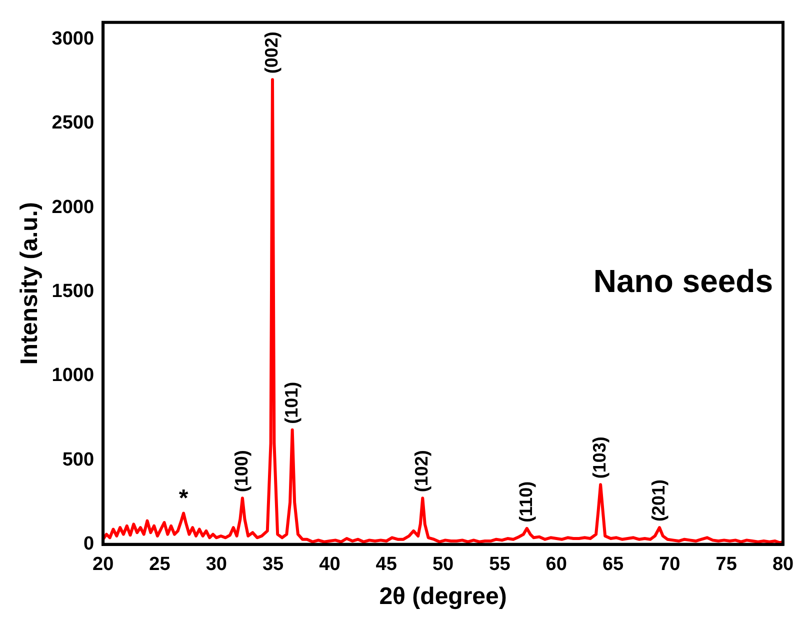 This screenshot has width=805, height=628. What do you see at coordinates (556, 565) in the screenshot?
I see `x-tick-label: 60` at bounding box center [556, 565].